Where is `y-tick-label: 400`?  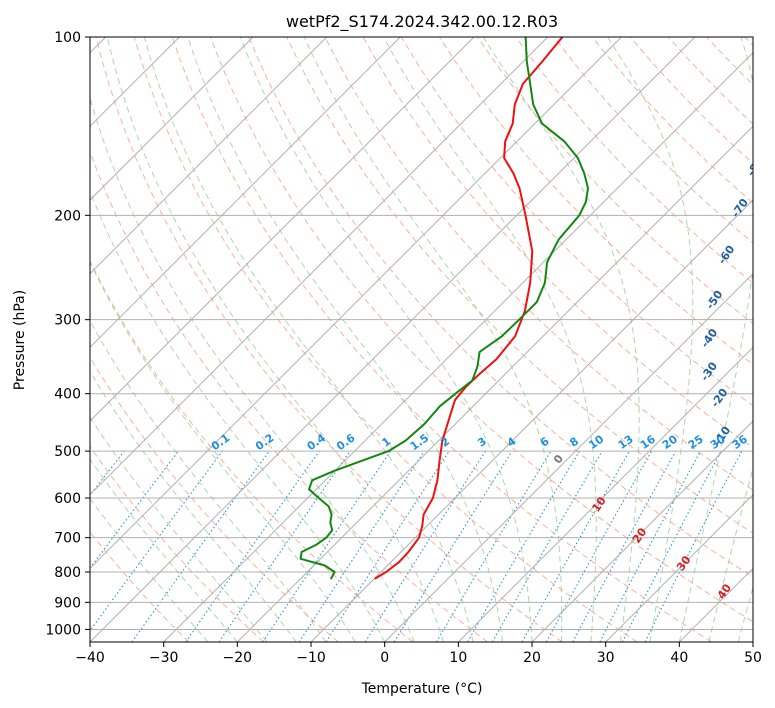 y-tick-label: 400 is located at coordinates (67, 395).